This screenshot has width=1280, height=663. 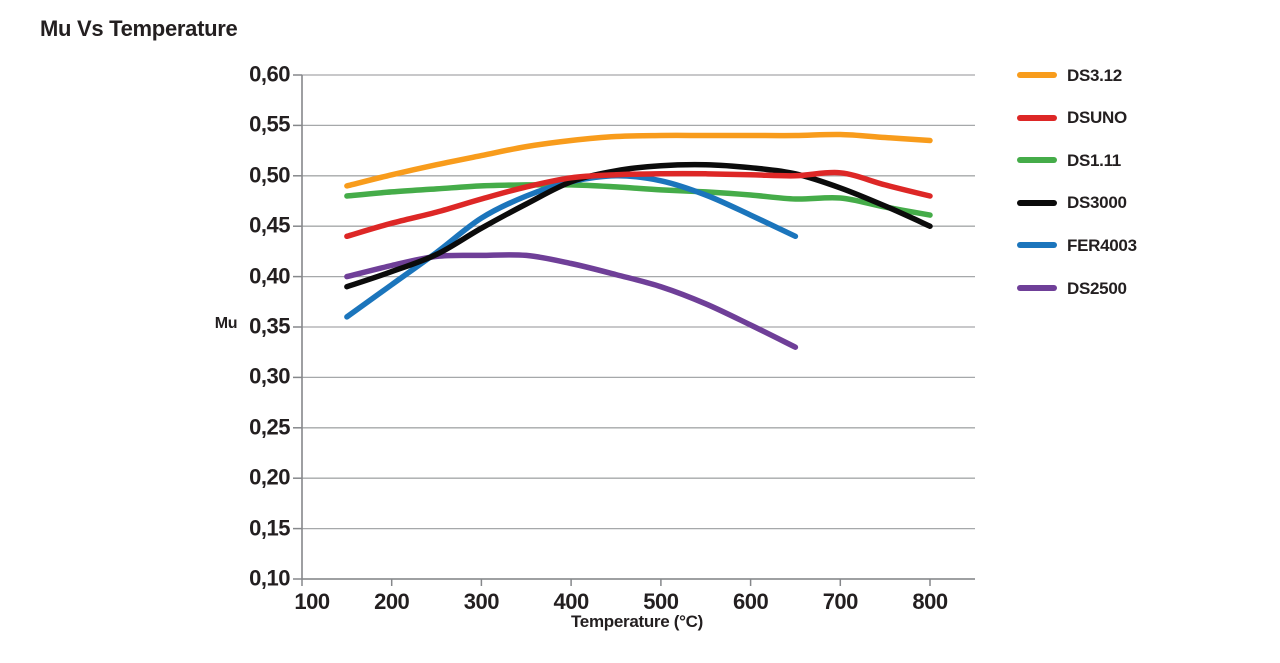 I want to click on y-tick-label: 0,50, so click(x=269, y=175).